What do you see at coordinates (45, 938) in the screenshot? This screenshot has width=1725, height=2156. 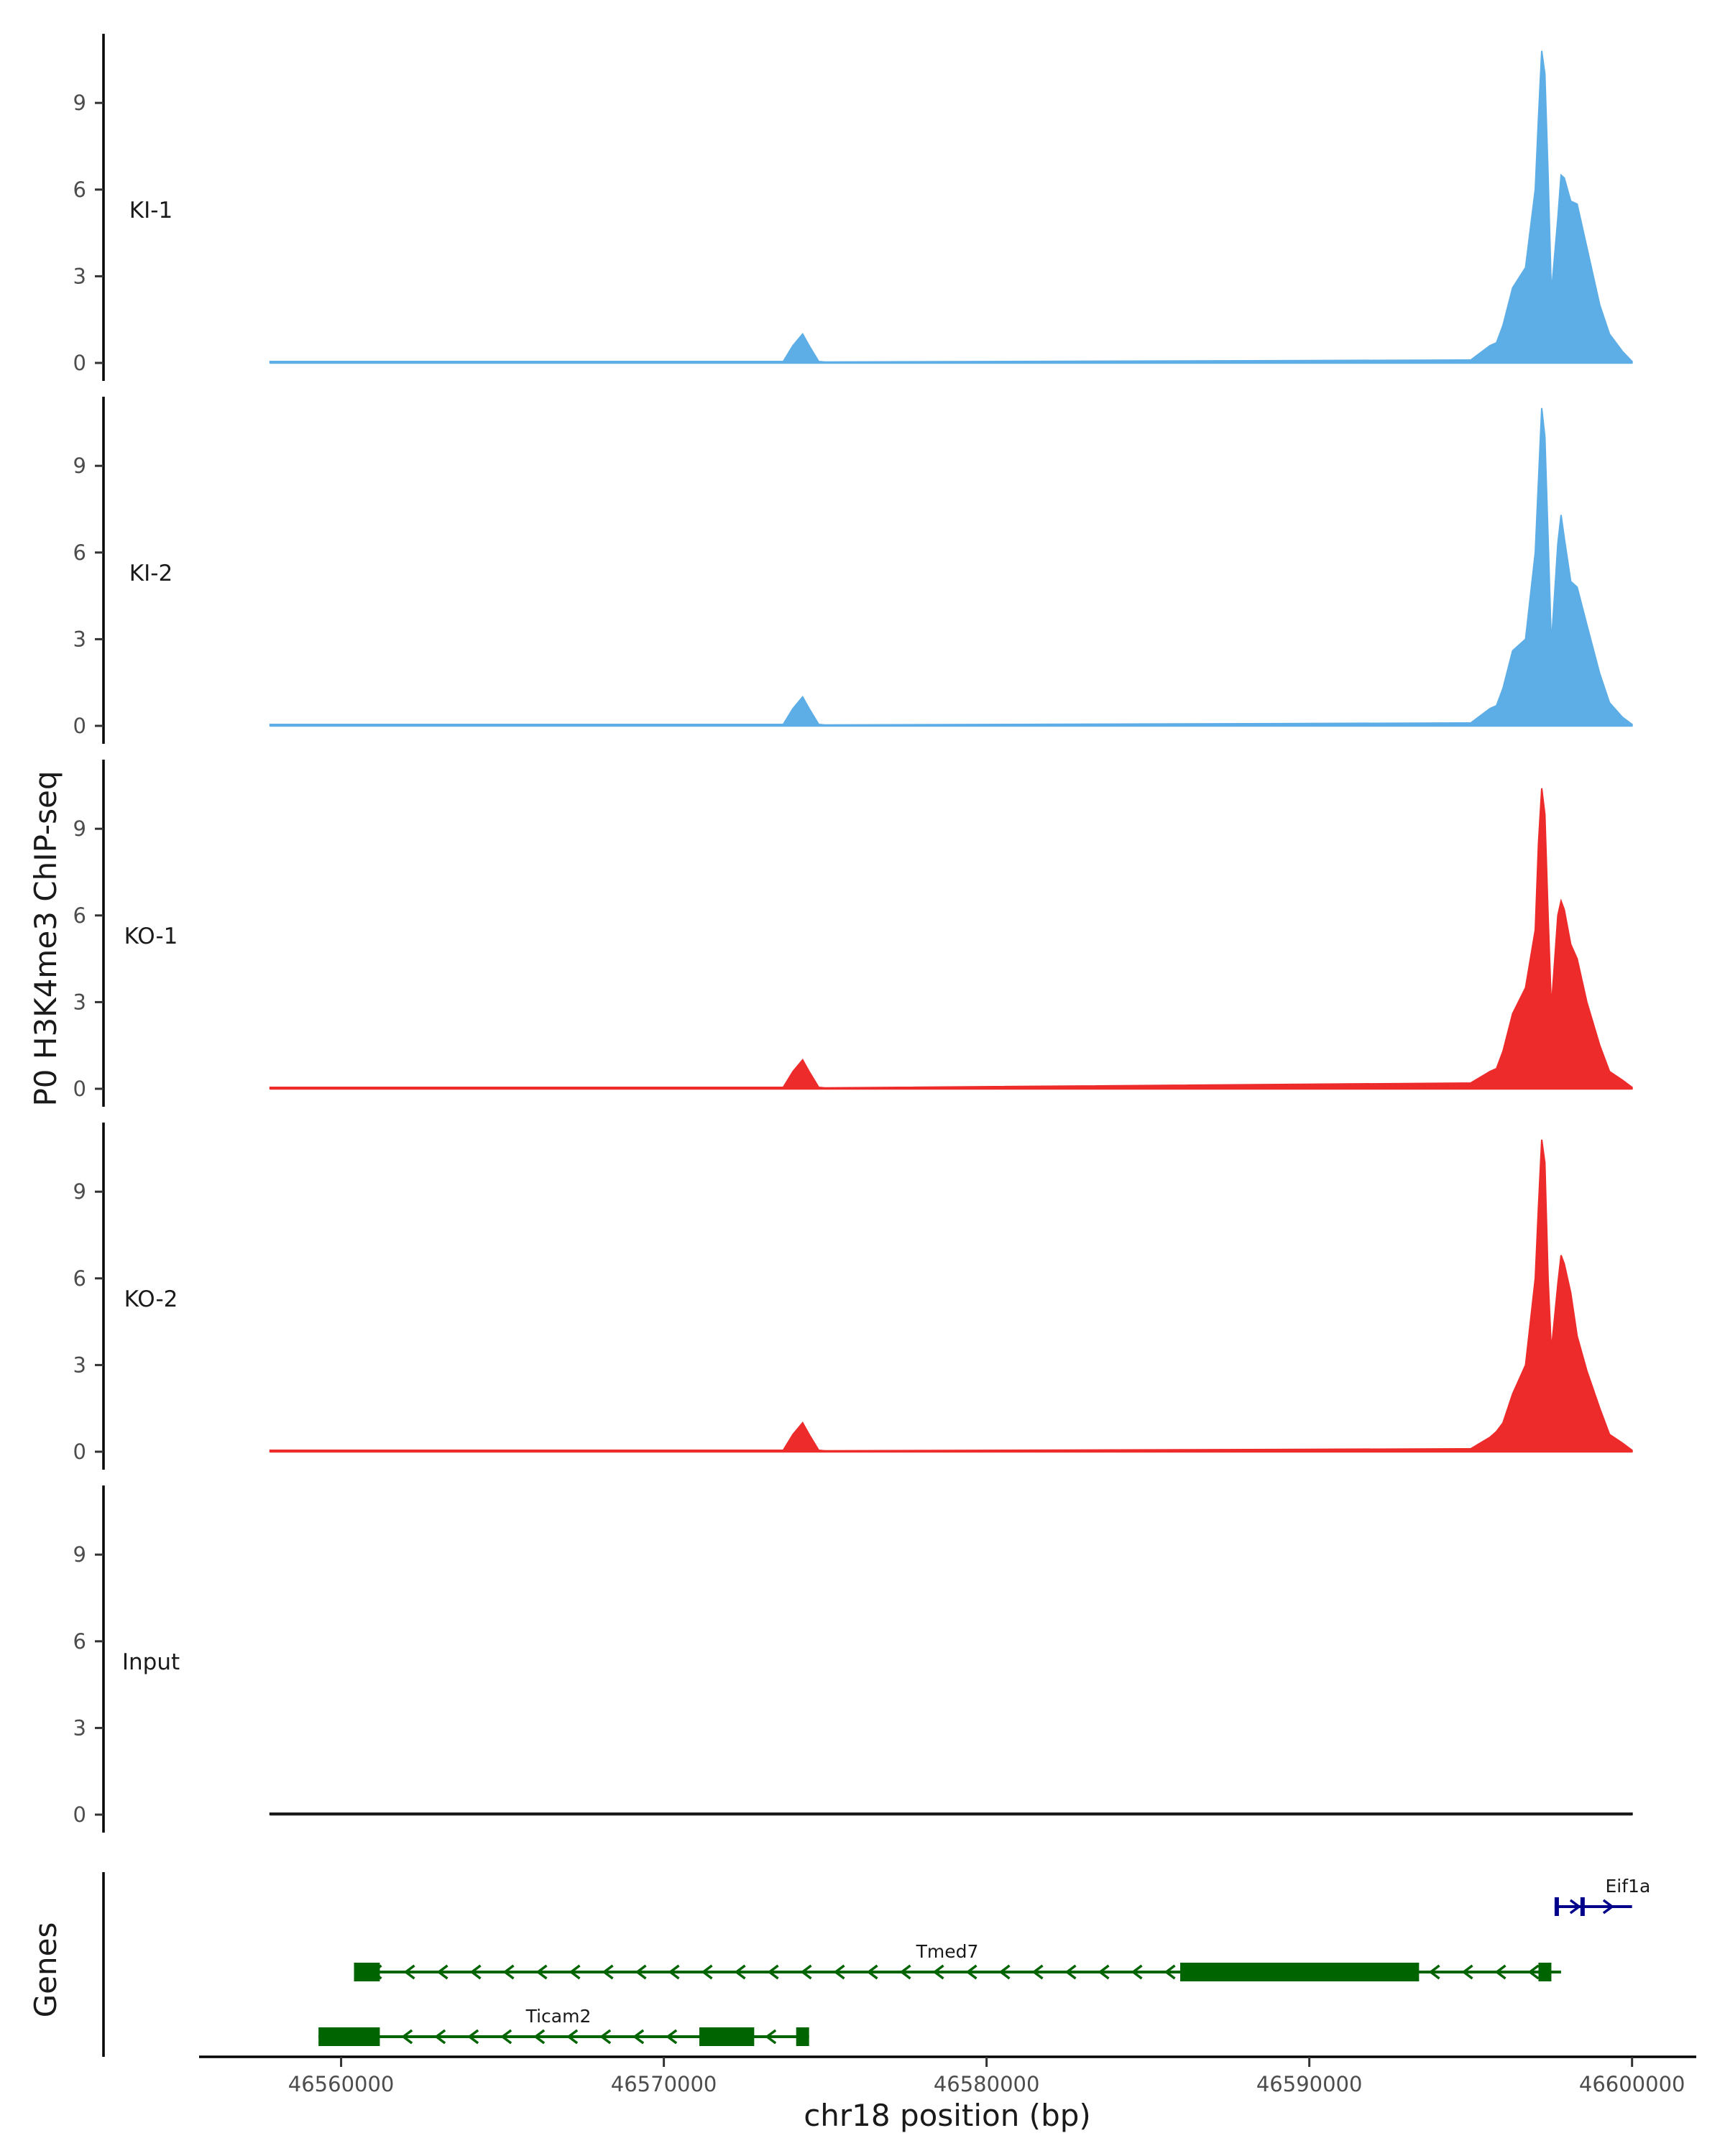 I see `y-axis-title: P0 H3K4me3 ChIP-seq` at bounding box center [45, 938].